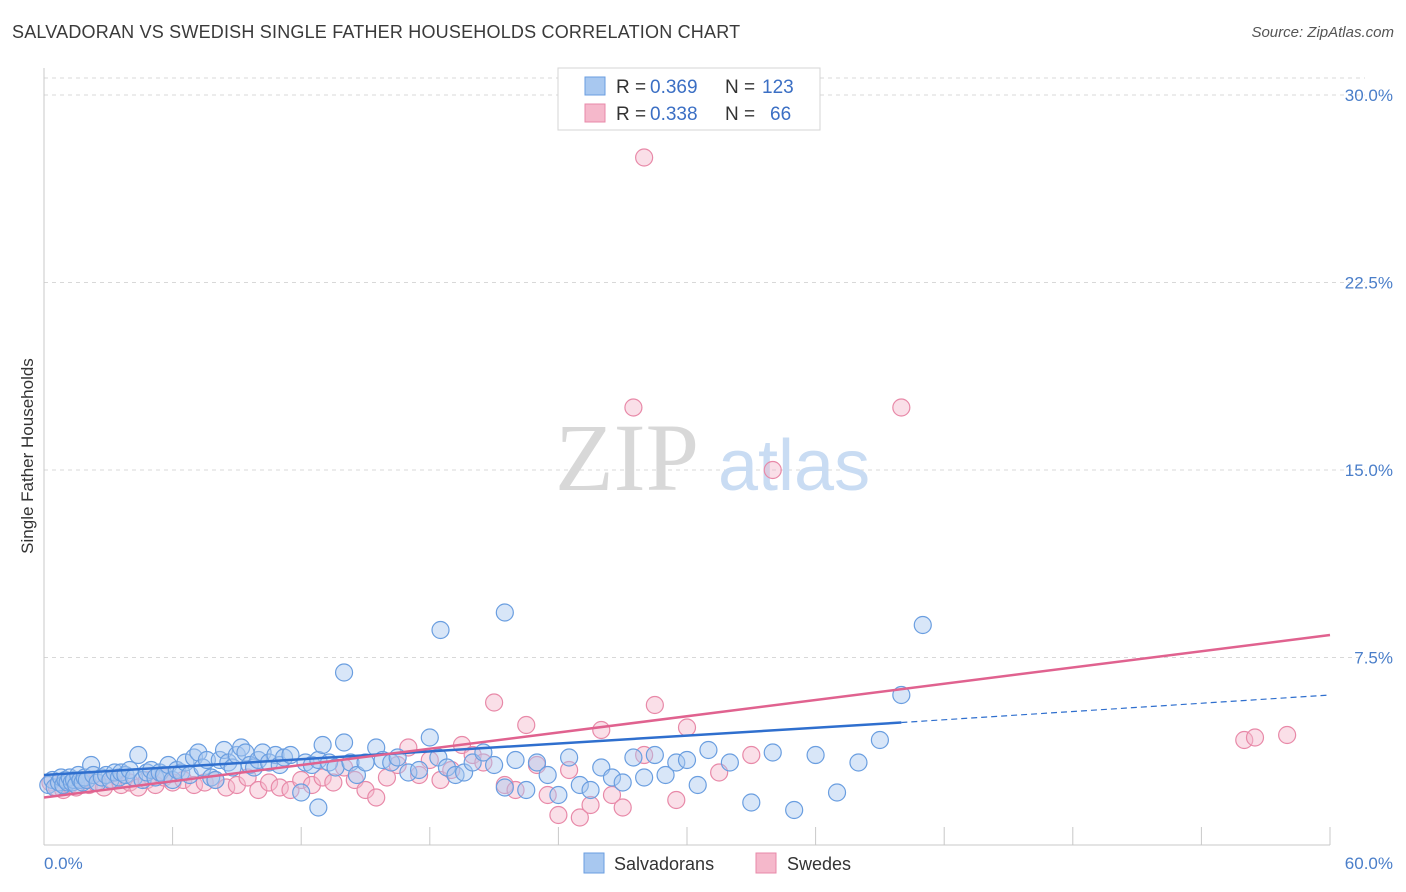 Image resolution: width=1406 pixels, height=892 pixels. Describe the element at coordinates (1369, 863) in the screenshot. I see `x-tick-label-max: 60.0%` at that location.